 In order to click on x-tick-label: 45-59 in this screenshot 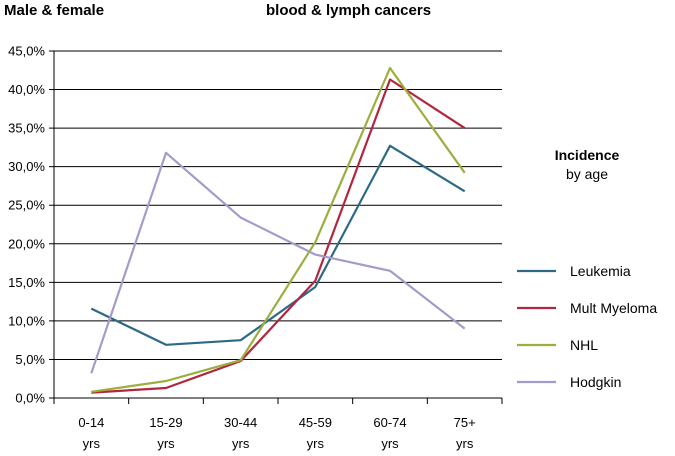, I will do `click(315, 422)`.